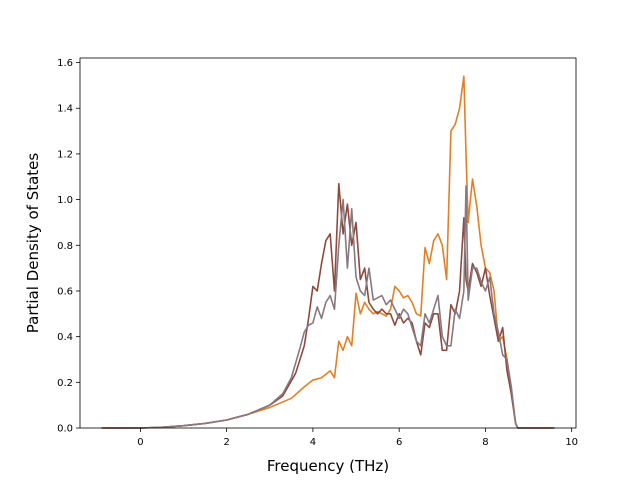 The width and height of the screenshot is (640, 480). What do you see at coordinates (65, 63) in the screenshot?
I see `y-tick-label: 1.6` at bounding box center [65, 63].